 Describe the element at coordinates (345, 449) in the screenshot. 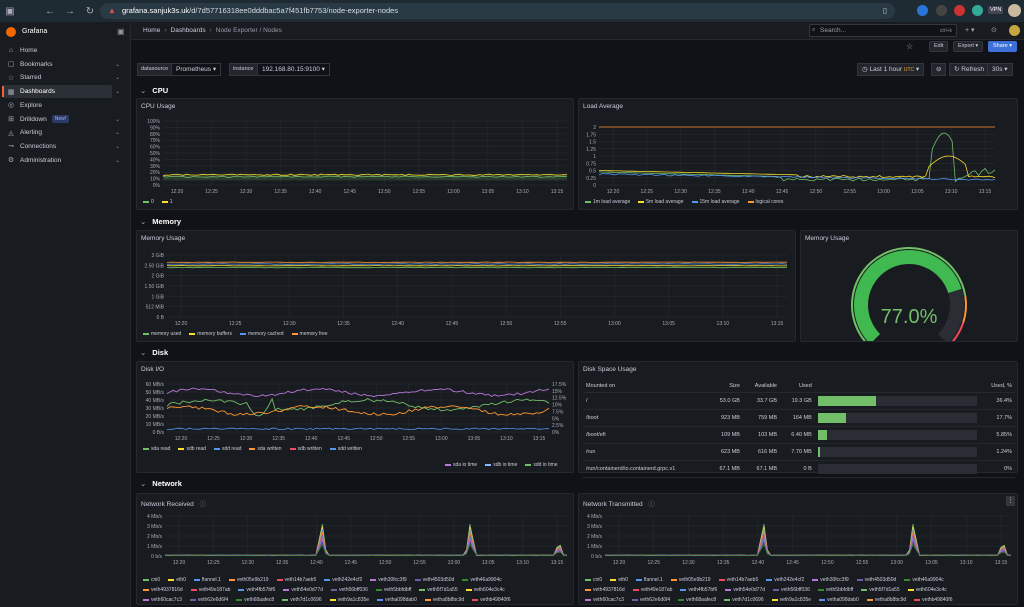

I see `legend-item: sdd written` at that location.